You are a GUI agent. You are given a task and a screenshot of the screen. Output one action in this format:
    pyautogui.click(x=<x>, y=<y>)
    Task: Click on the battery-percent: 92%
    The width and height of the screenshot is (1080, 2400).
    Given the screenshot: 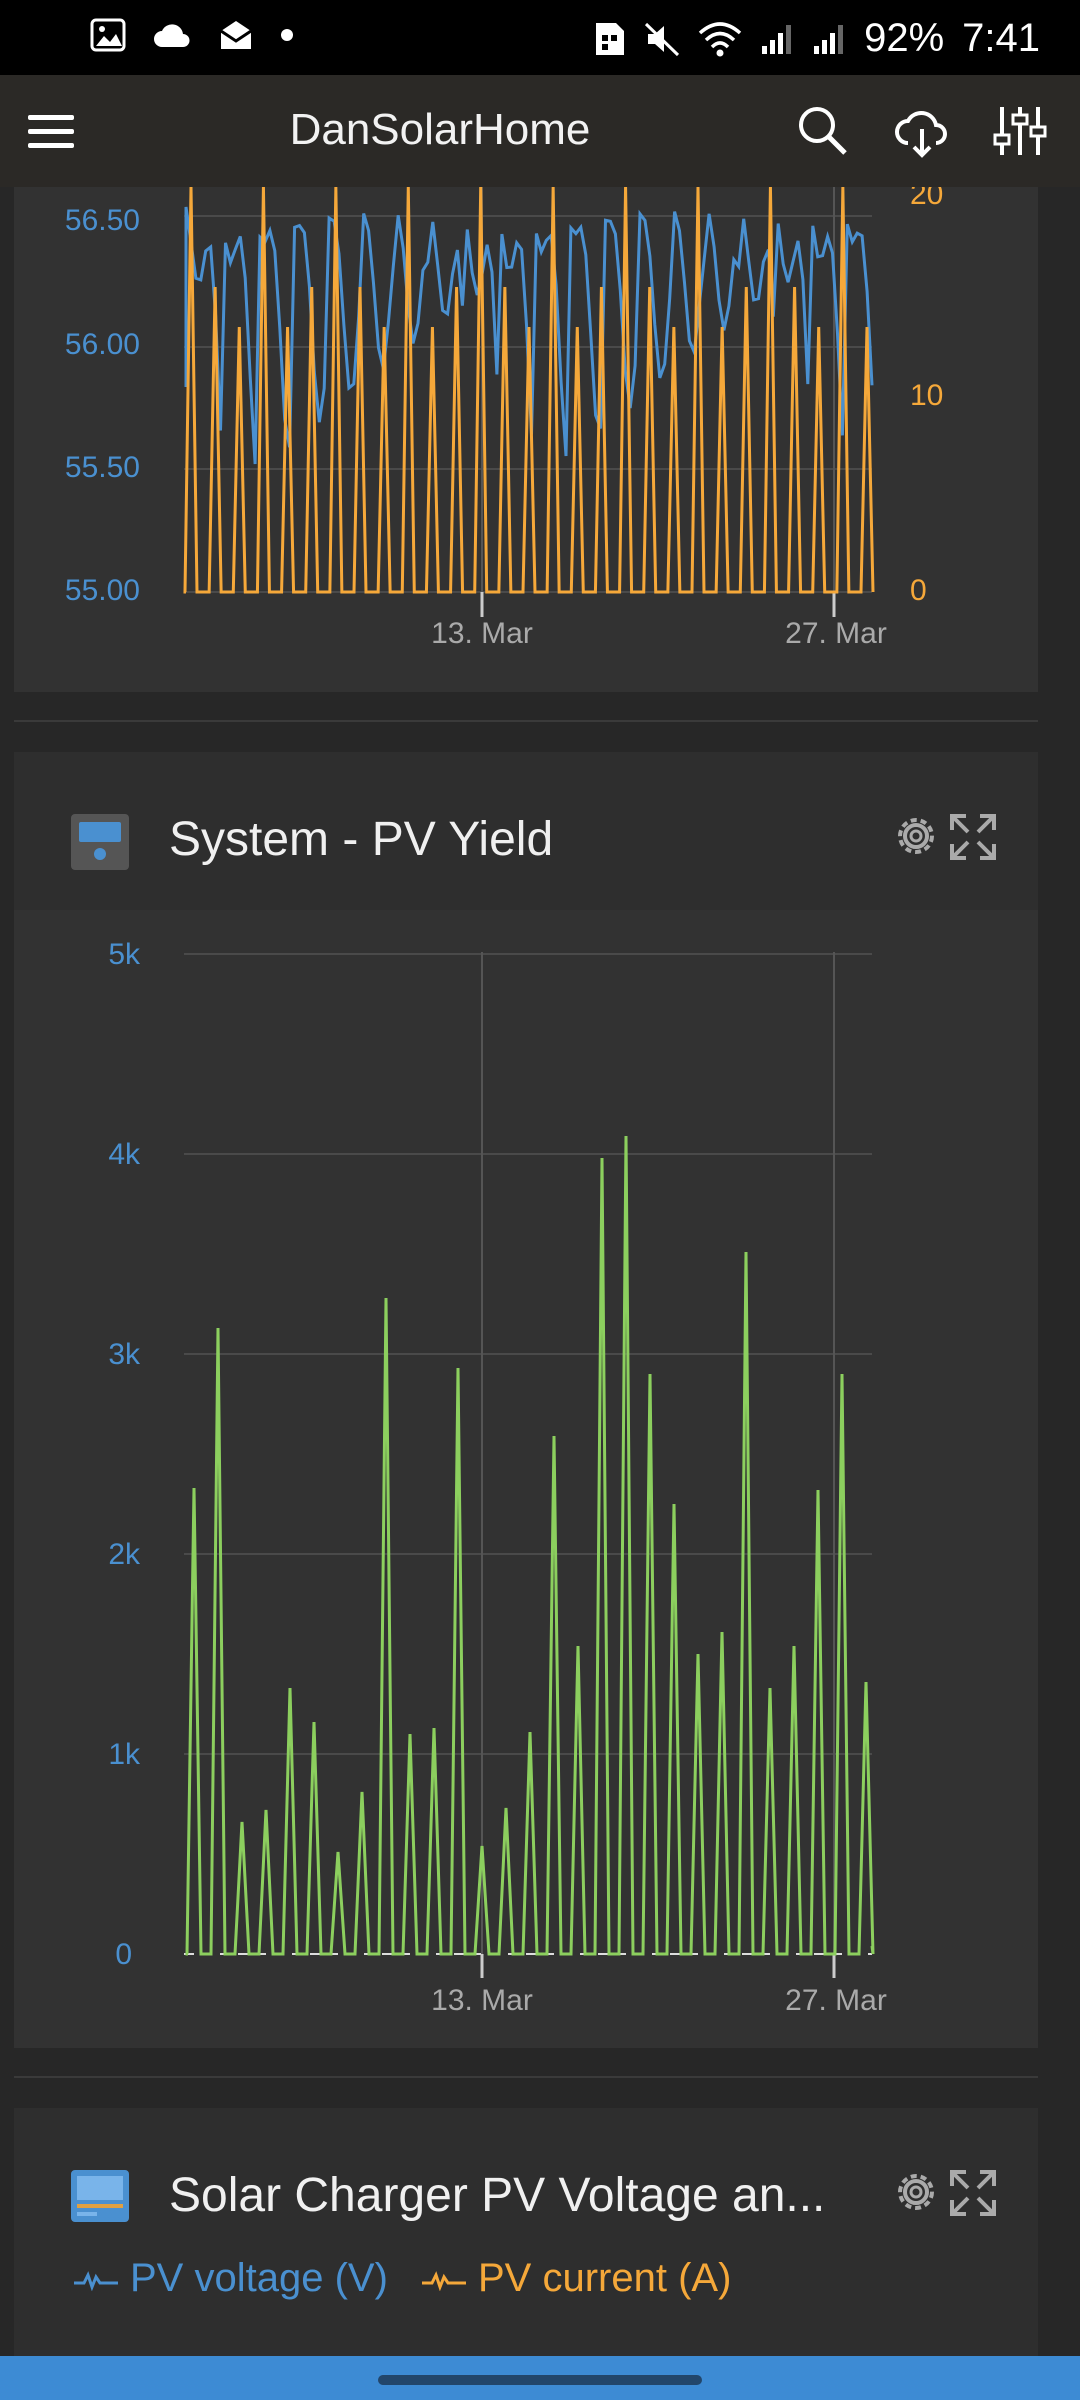 What is the action you would take?
    pyautogui.click(x=904, y=38)
    